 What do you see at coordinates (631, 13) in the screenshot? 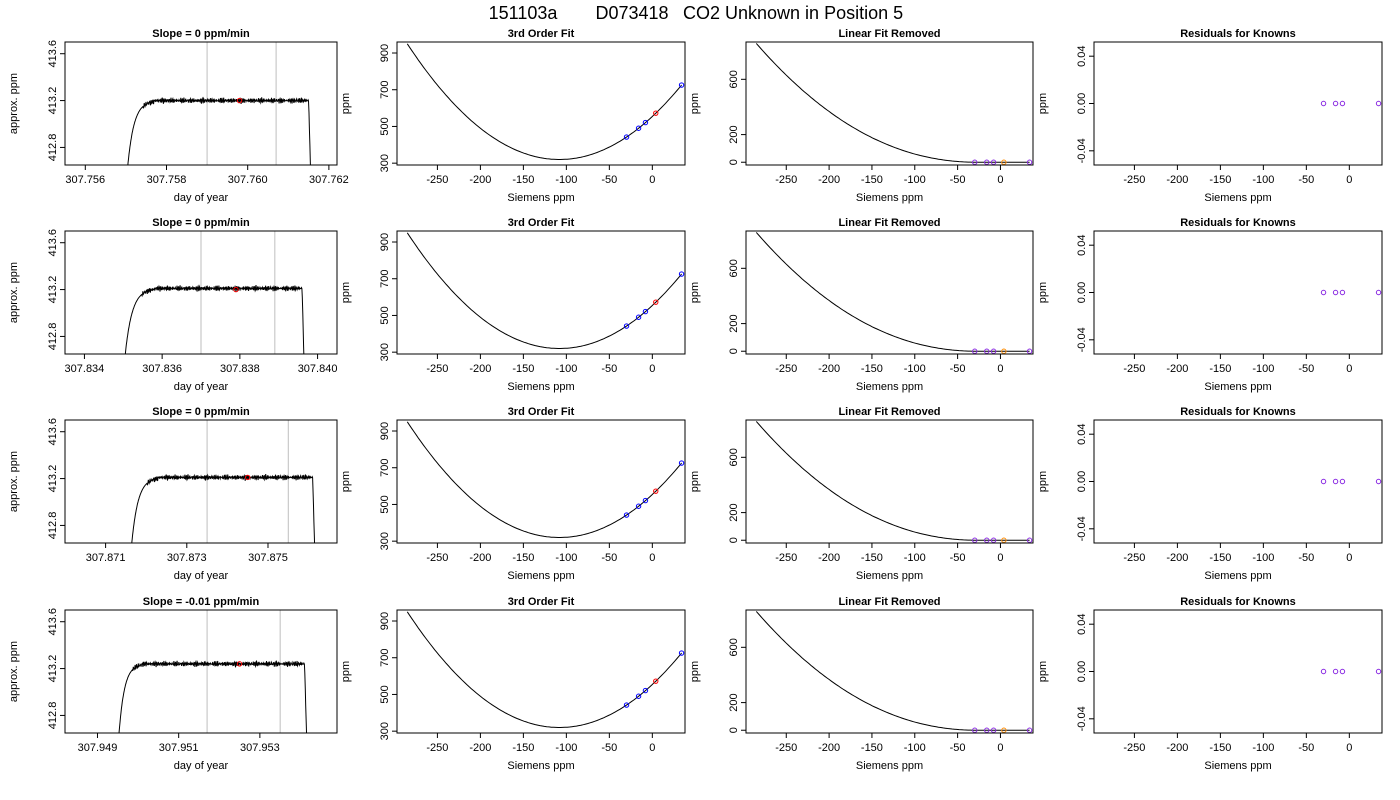
I see `figure-title-analyzer: D073418` at bounding box center [631, 13].